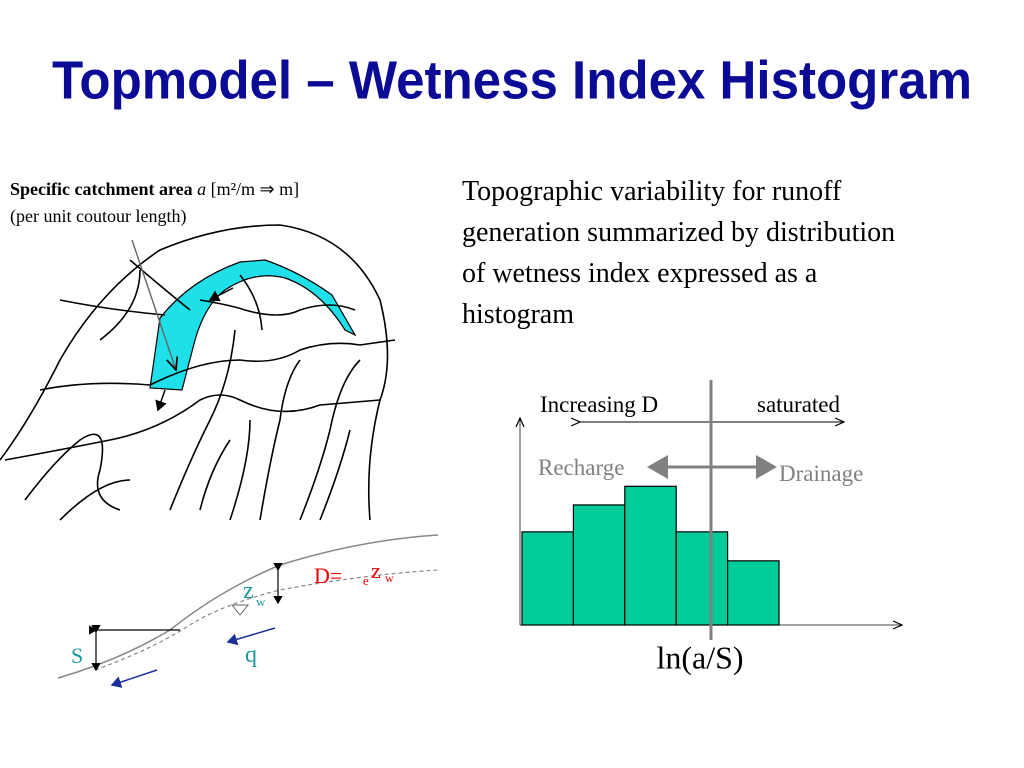 The height and width of the screenshot is (768, 1024). Describe the element at coordinates (376, 570) in the screenshot. I see `d-z: z` at that location.